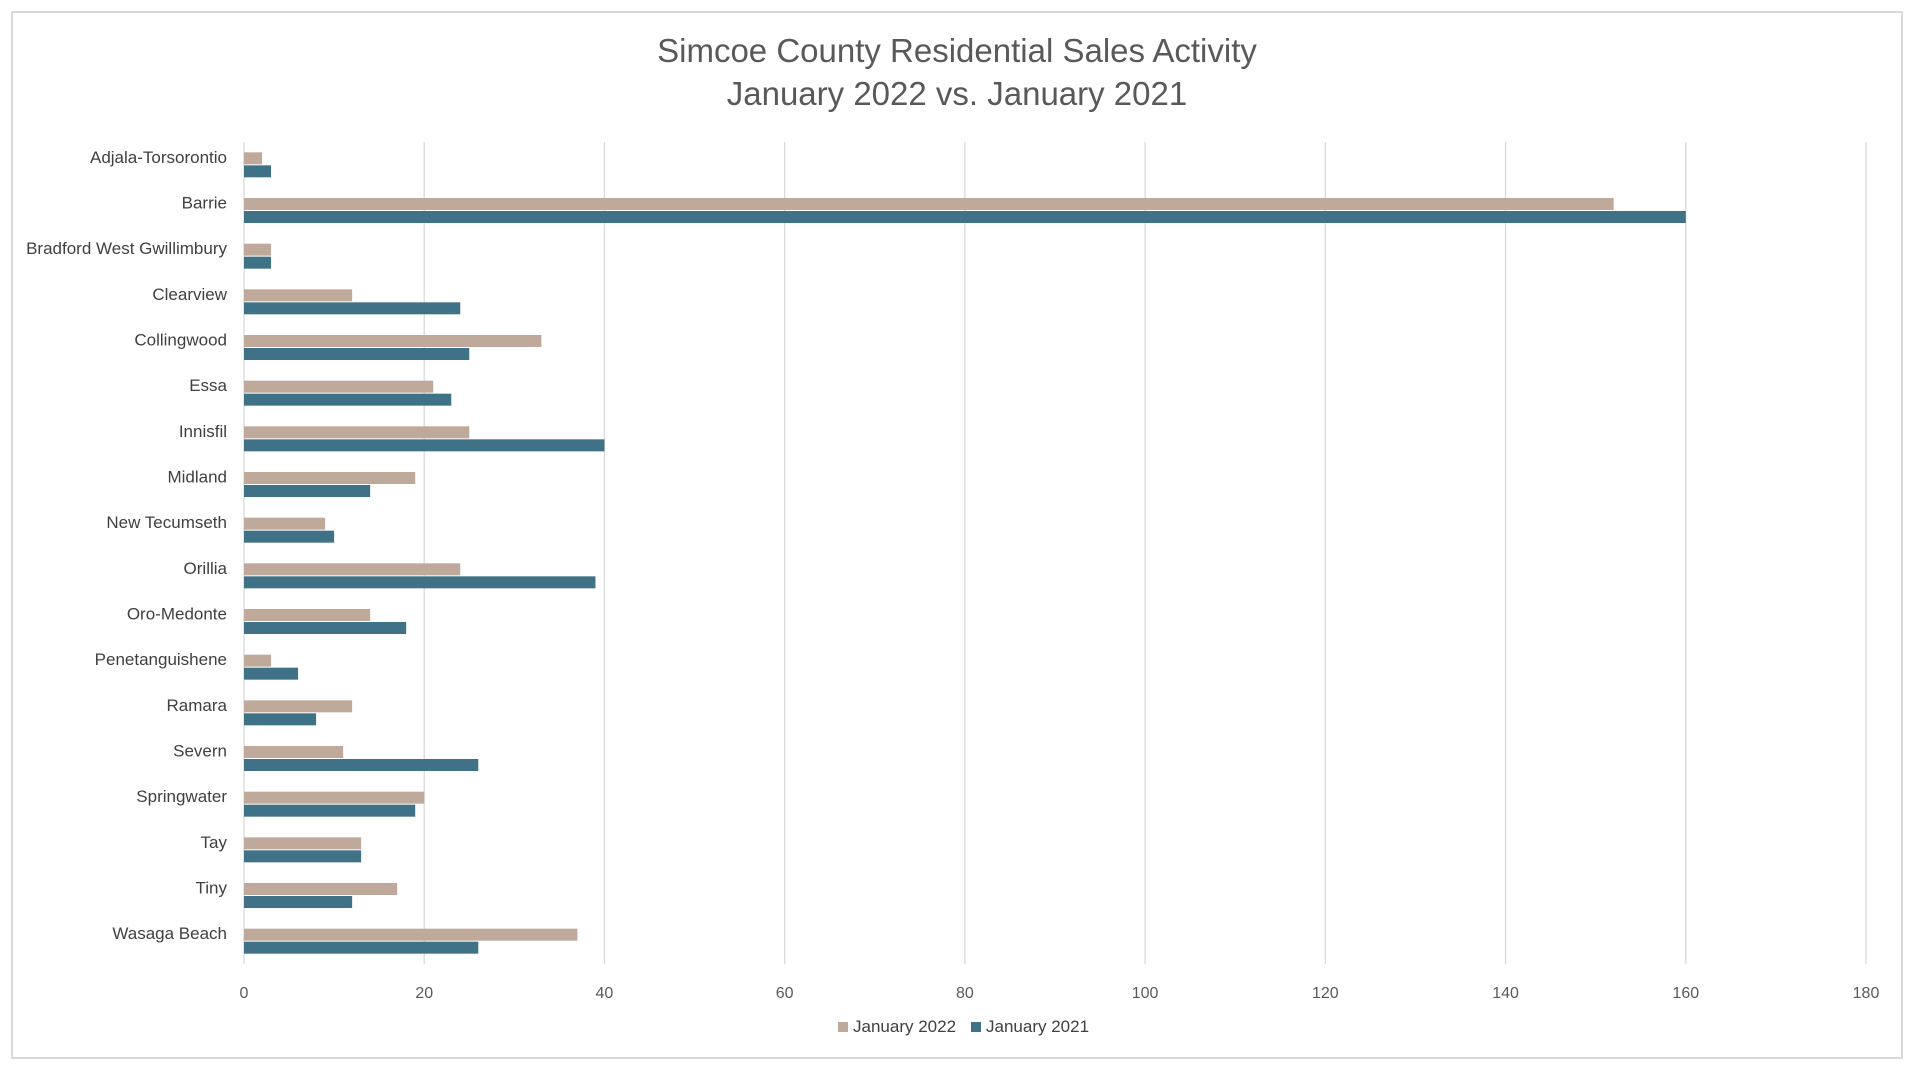  Describe the element at coordinates (957, 50) in the screenshot. I see `chart-title: Simcoe County Residential Sales Activity` at that location.